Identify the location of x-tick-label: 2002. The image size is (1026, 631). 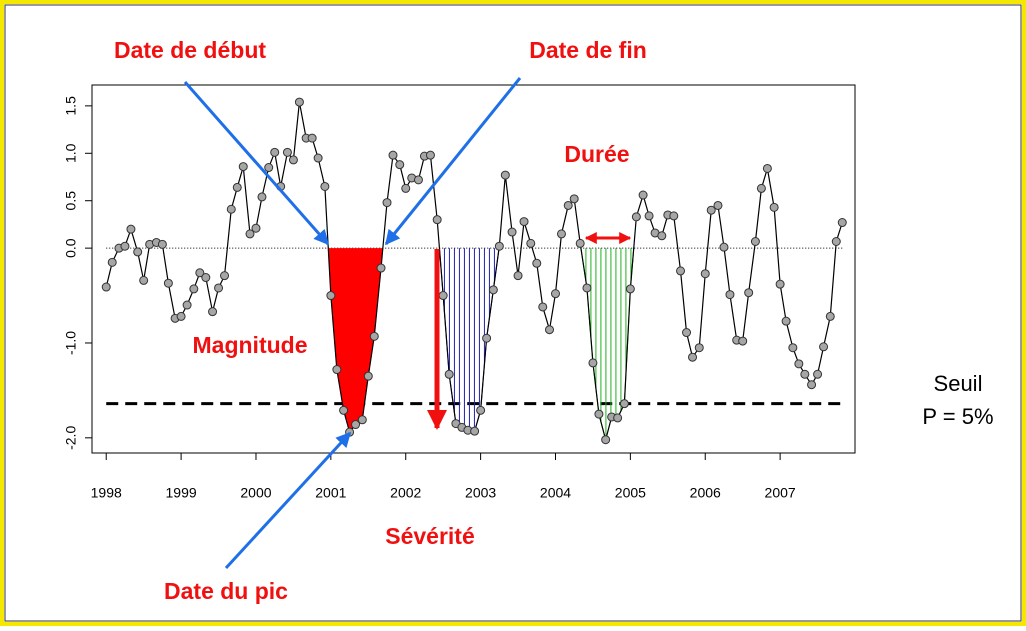
(405, 493).